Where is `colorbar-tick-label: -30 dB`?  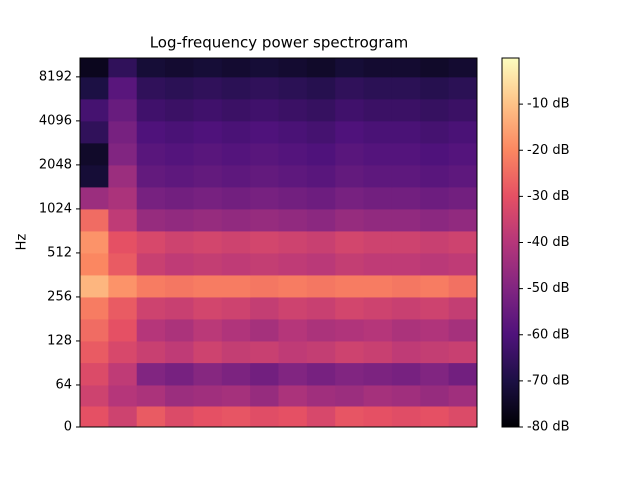 colorbar-tick-label: -30 dB is located at coordinates (548, 196).